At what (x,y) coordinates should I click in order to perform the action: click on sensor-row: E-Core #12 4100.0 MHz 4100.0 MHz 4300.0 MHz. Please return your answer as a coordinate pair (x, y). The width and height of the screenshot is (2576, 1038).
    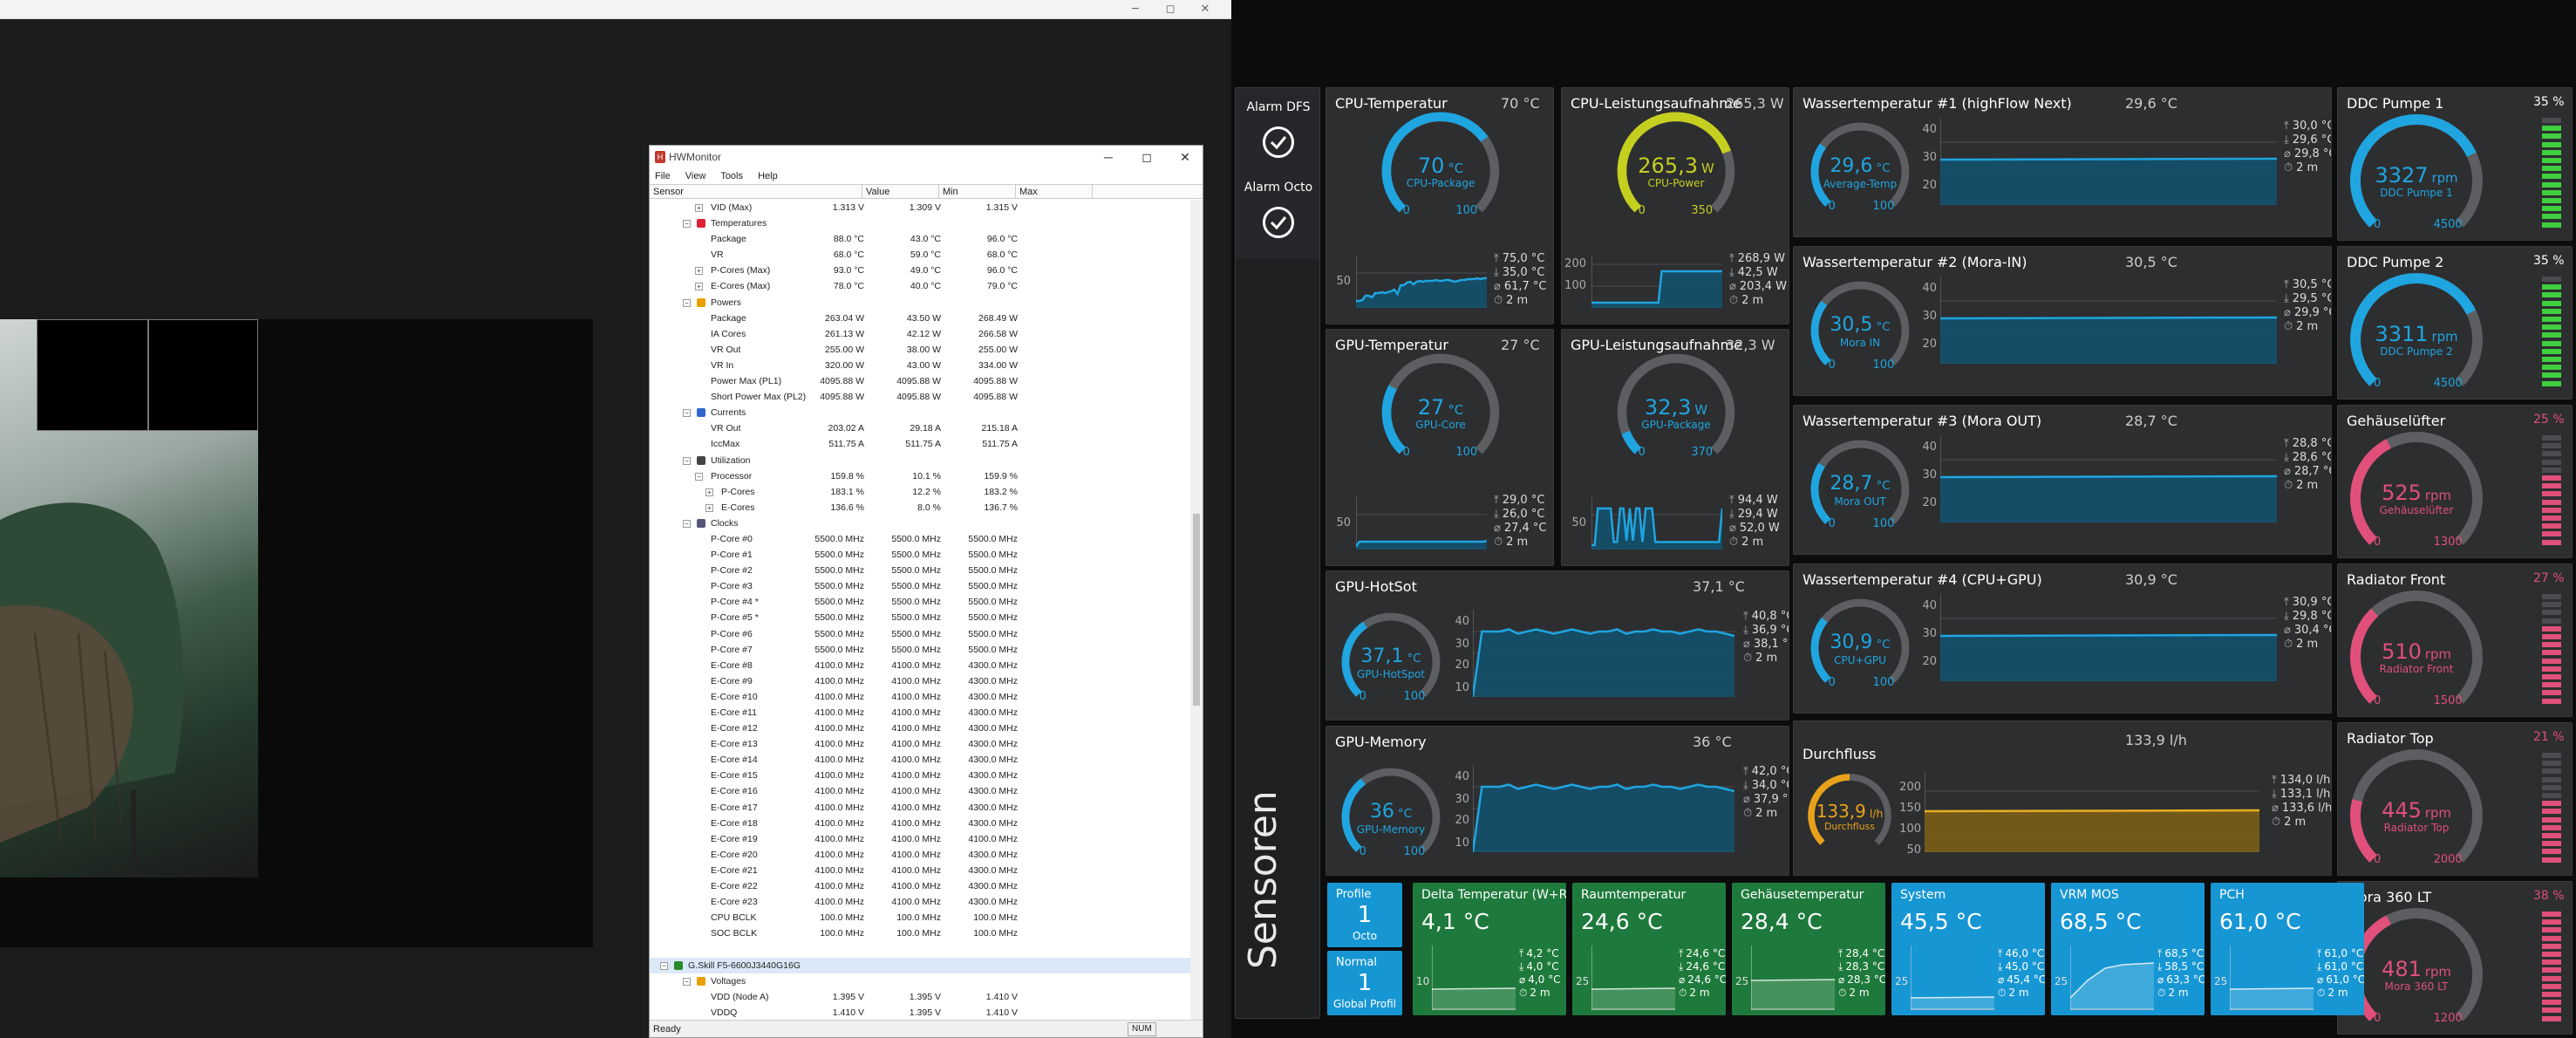
    Looking at the image, I should click on (920, 728).